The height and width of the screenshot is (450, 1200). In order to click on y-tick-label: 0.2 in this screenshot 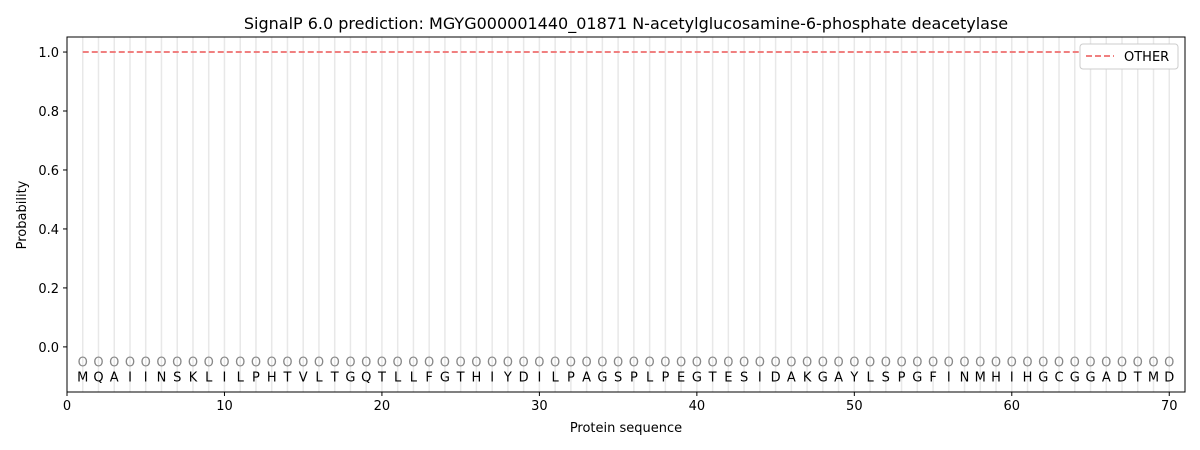, I will do `click(48, 289)`.